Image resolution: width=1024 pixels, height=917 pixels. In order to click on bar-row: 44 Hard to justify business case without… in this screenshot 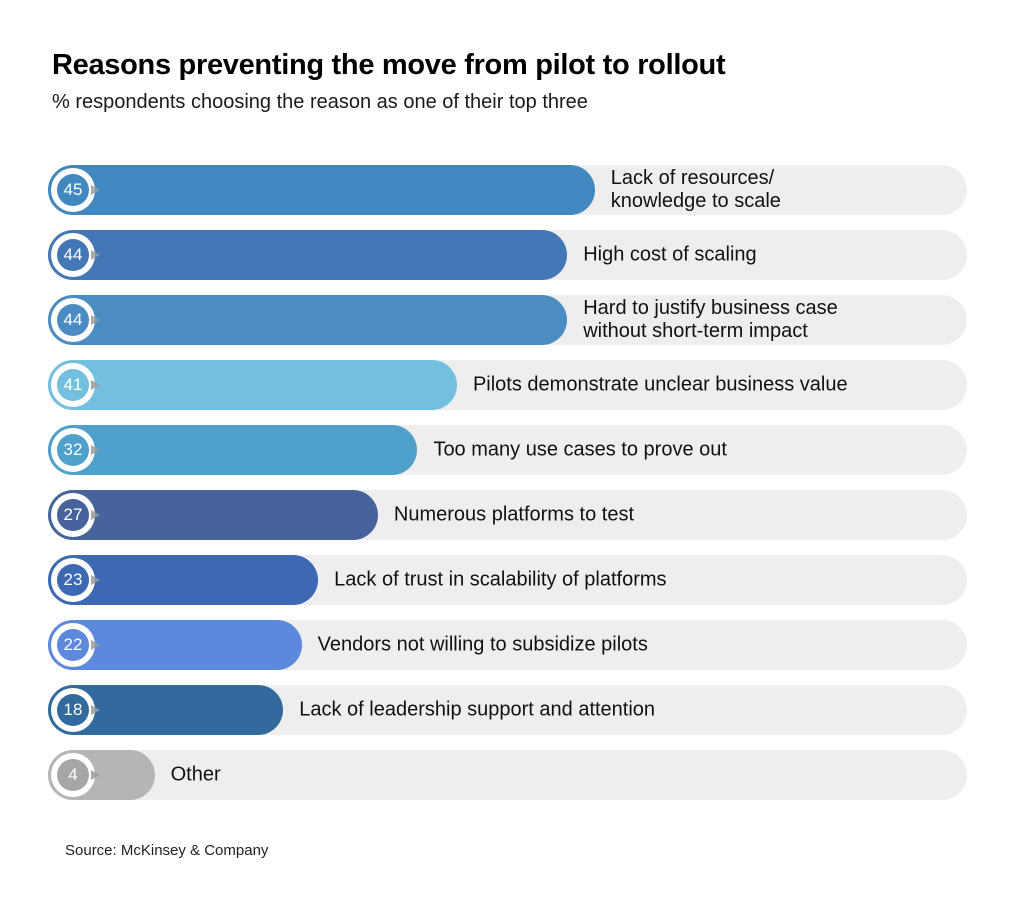, I will do `click(507, 319)`.